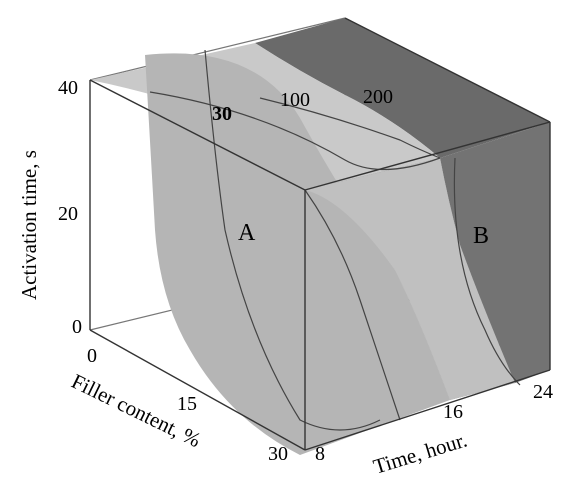 The height and width of the screenshot is (477, 565). What do you see at coordinates (278, 454) in the screenshot?
I see `filler-tick-30: 30` at bounding box center [278, 454].